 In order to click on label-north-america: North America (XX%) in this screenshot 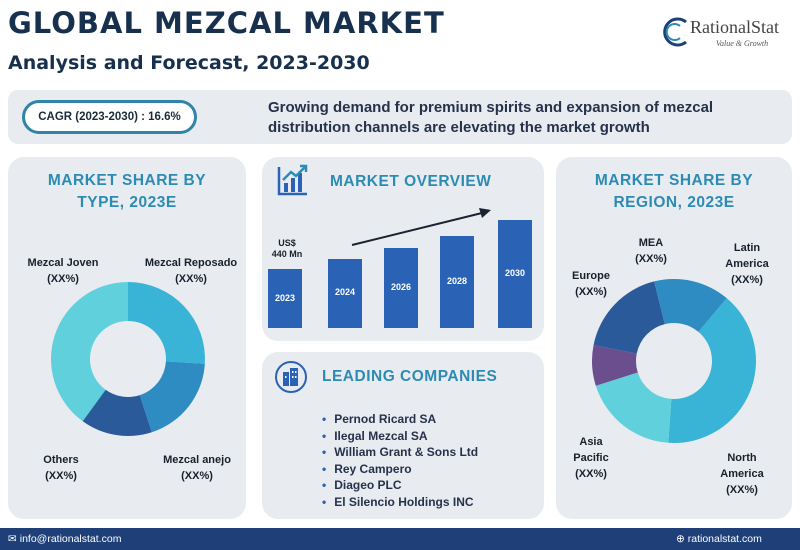, I will do `click(742, 474)`.